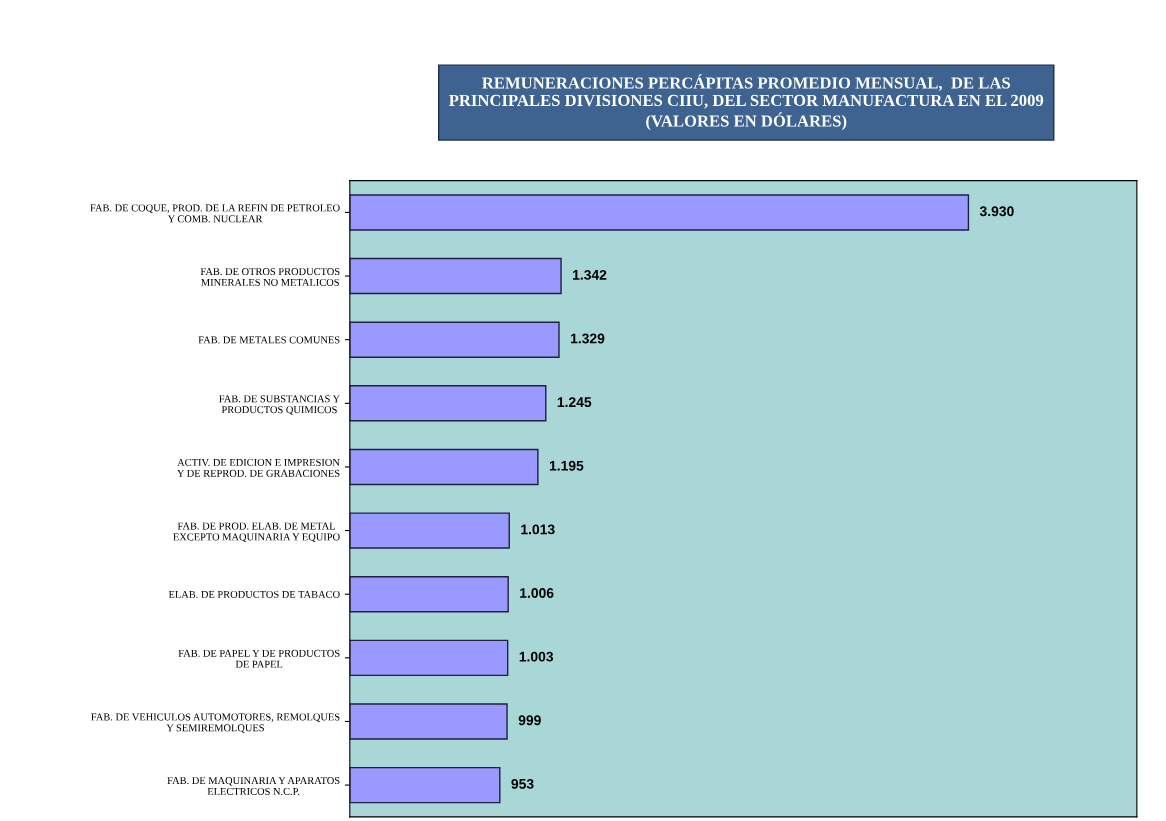  Describe the element at coordinates (253, 786) in the screenshot. I see `y-tick-label: FAB. DE MAQUINARIA Y APARATOS ELECTRICOS N.C.P.` at that location.